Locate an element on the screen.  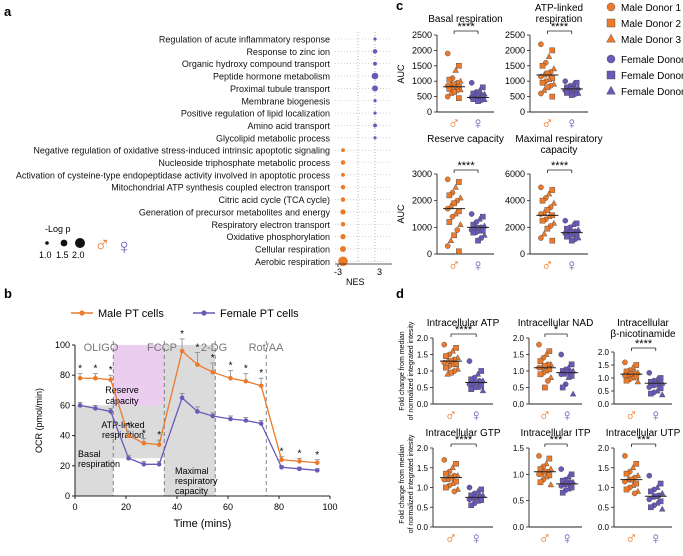
y-tick-label: 1.0 is located at coordinates (519, 371).